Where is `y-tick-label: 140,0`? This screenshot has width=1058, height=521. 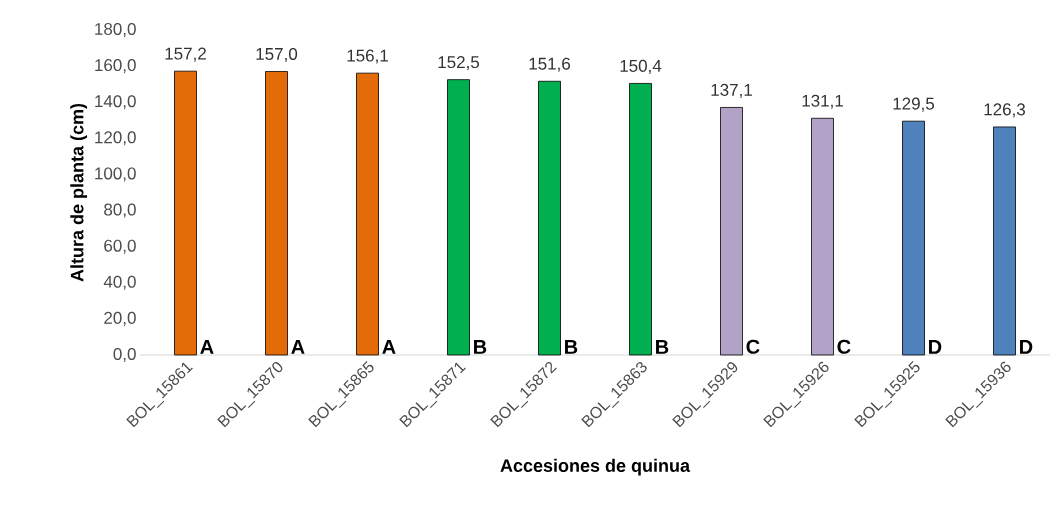 y-tick-label: 140,0 is located at coordinates (115, 102).